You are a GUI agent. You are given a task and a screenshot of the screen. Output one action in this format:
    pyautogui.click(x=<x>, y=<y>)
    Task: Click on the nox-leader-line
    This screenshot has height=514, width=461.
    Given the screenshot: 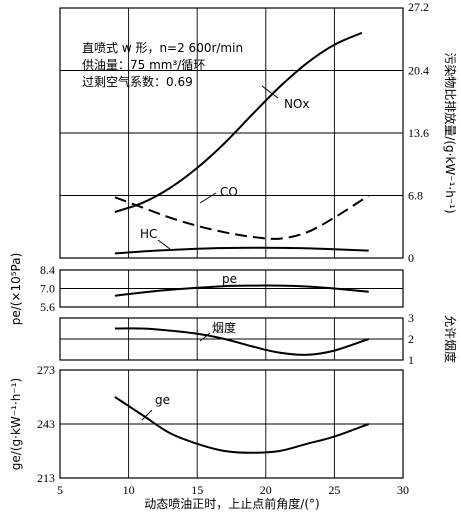 What is the action you would take?
    pyautogui.click(x=270, y=92)
    